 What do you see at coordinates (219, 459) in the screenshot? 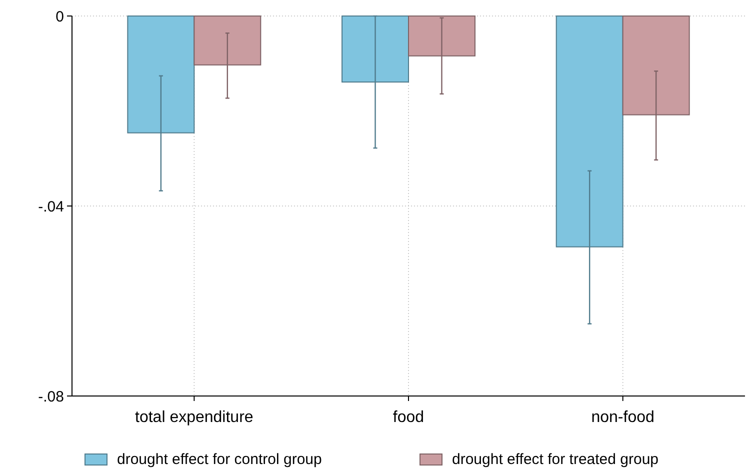
I see `legend-label: drought effect for control group` at bounding box center [219, 459].